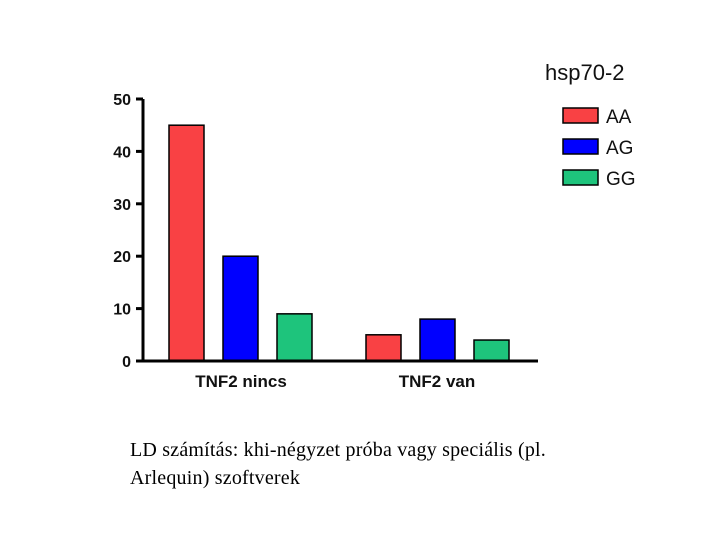 This screenshot has height=540, width=720. Describe the element at coordinates (122, 257) in the screenshot. I see `y-tick-label: 20` at that location.